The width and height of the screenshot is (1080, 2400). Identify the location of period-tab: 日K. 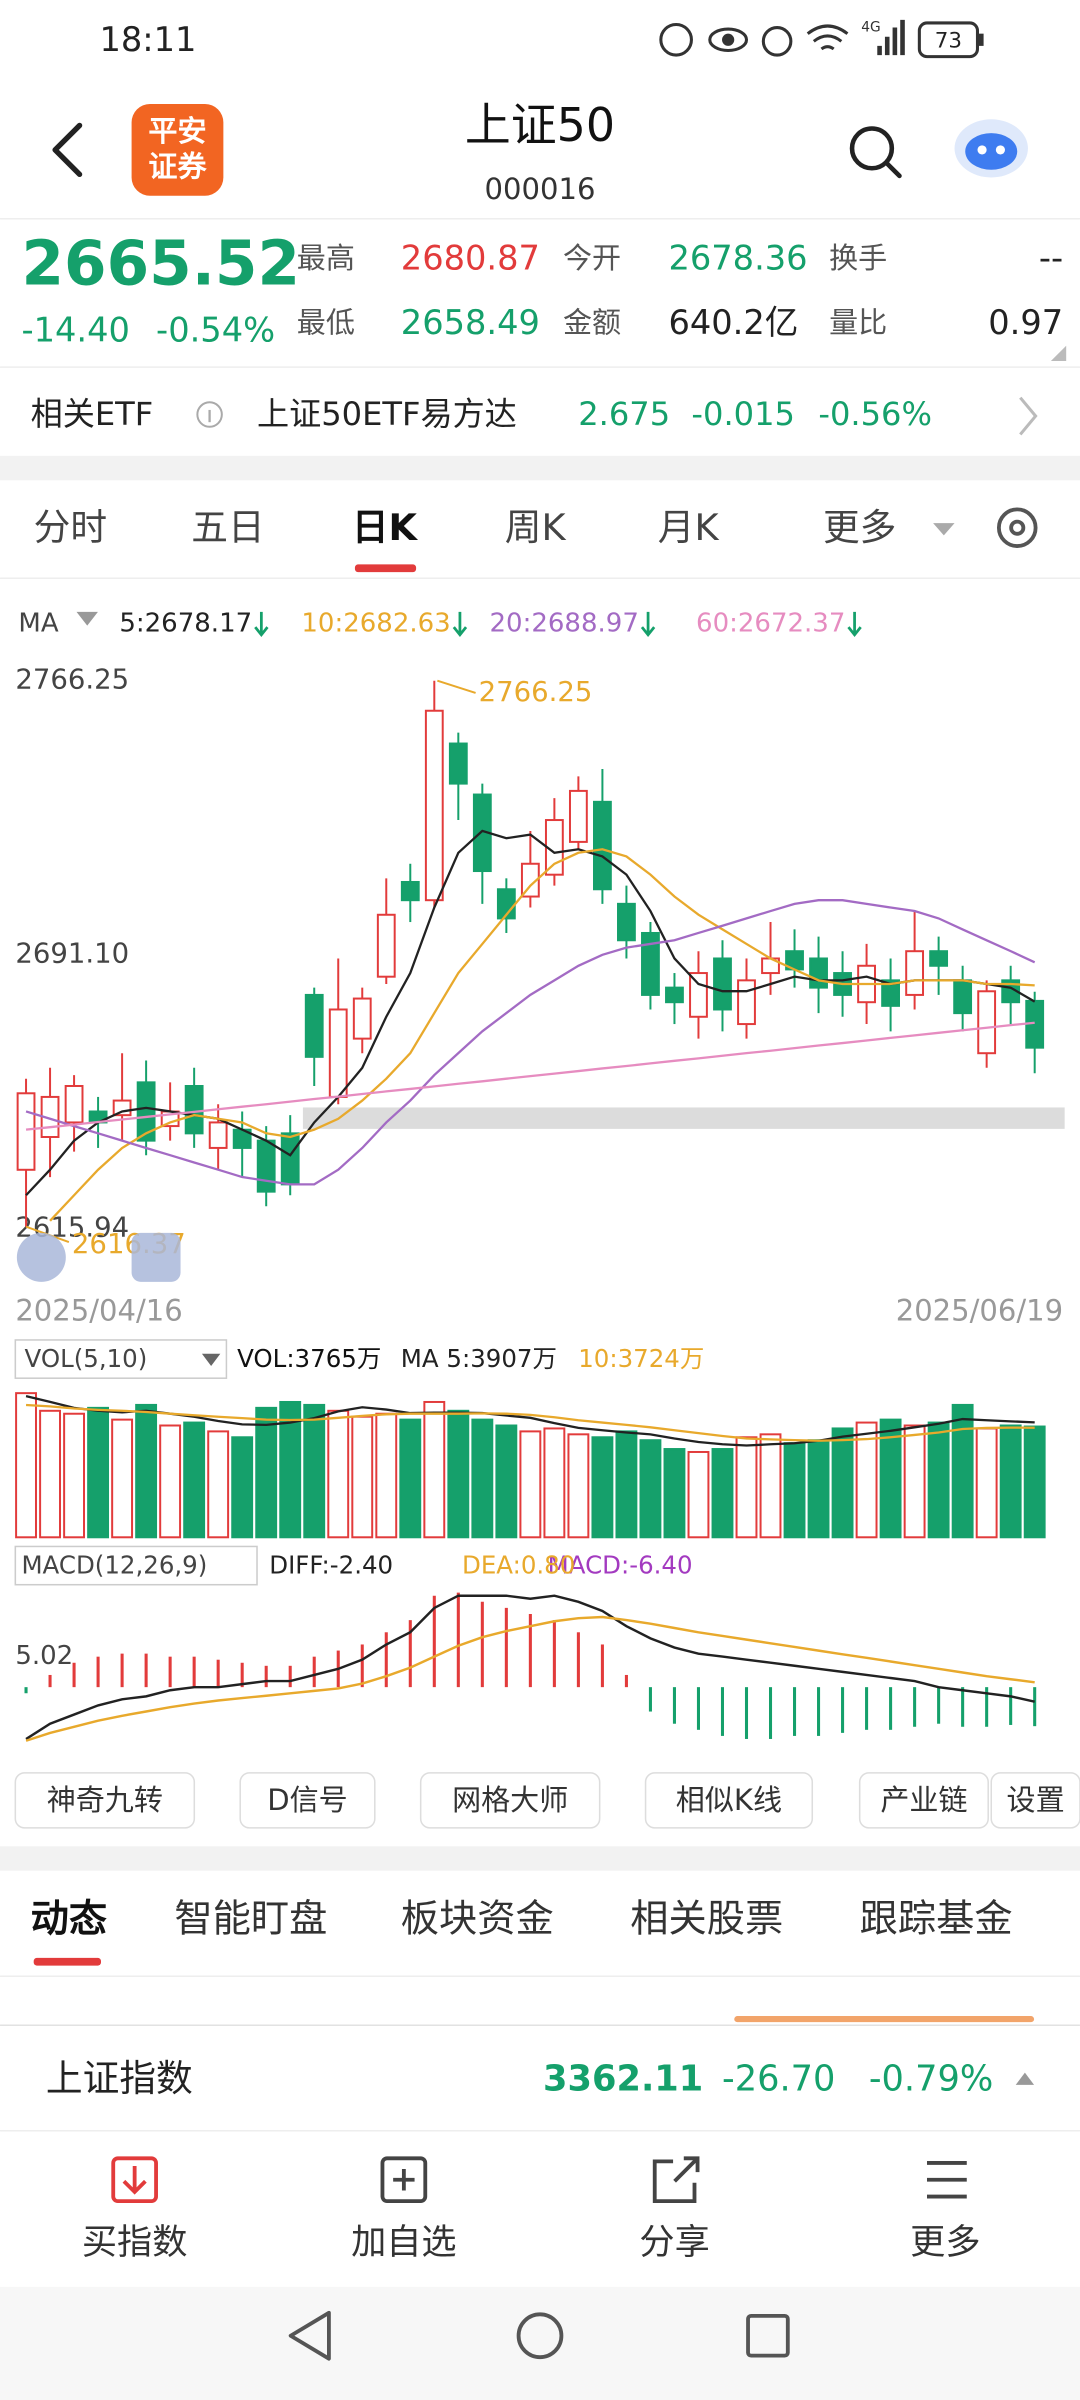
(385, 527).